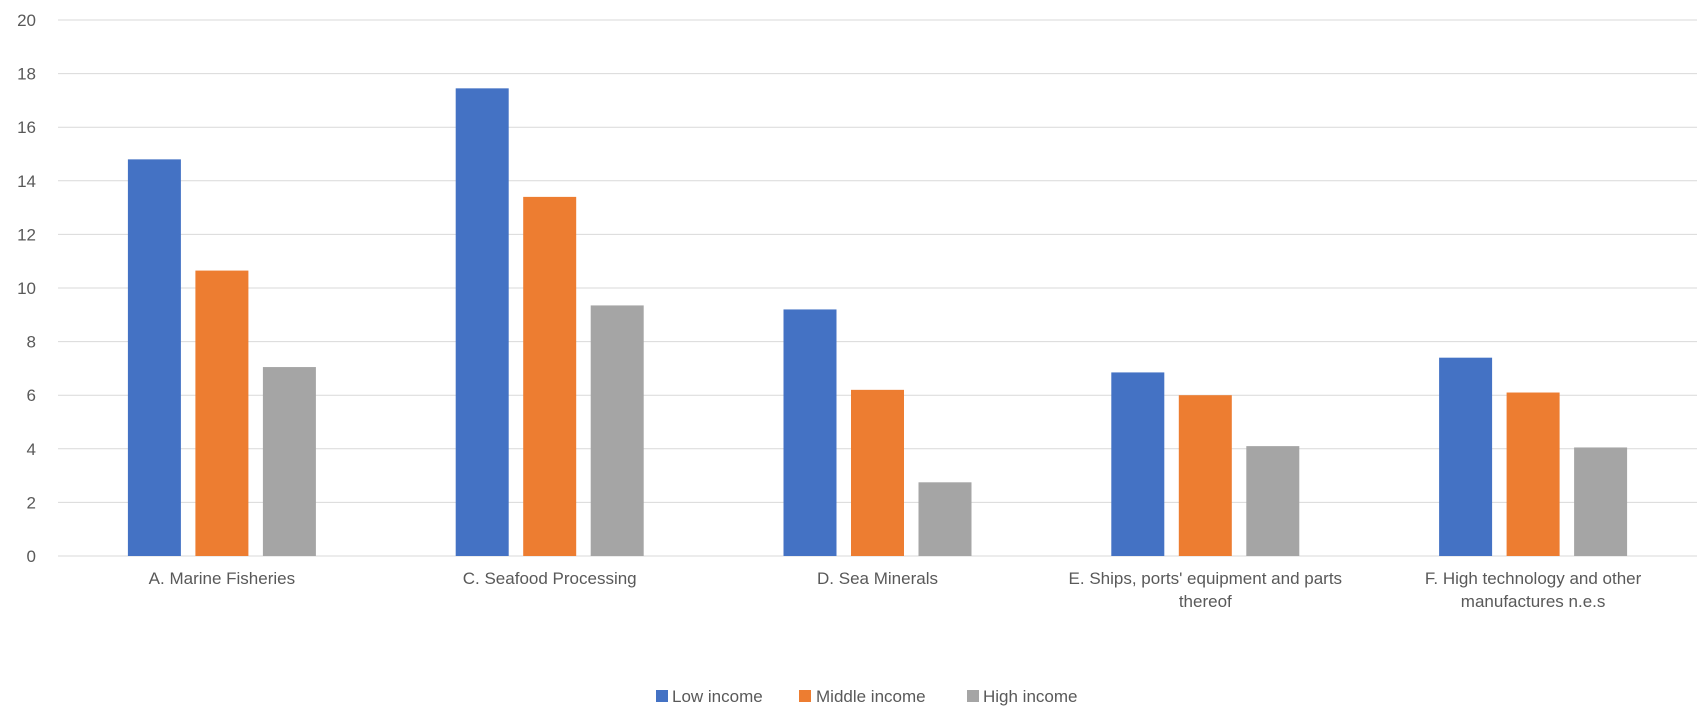 The height and width of the screenshot is (708, 1697). I want to click on y-tick-label: 8, so click(31, 342).